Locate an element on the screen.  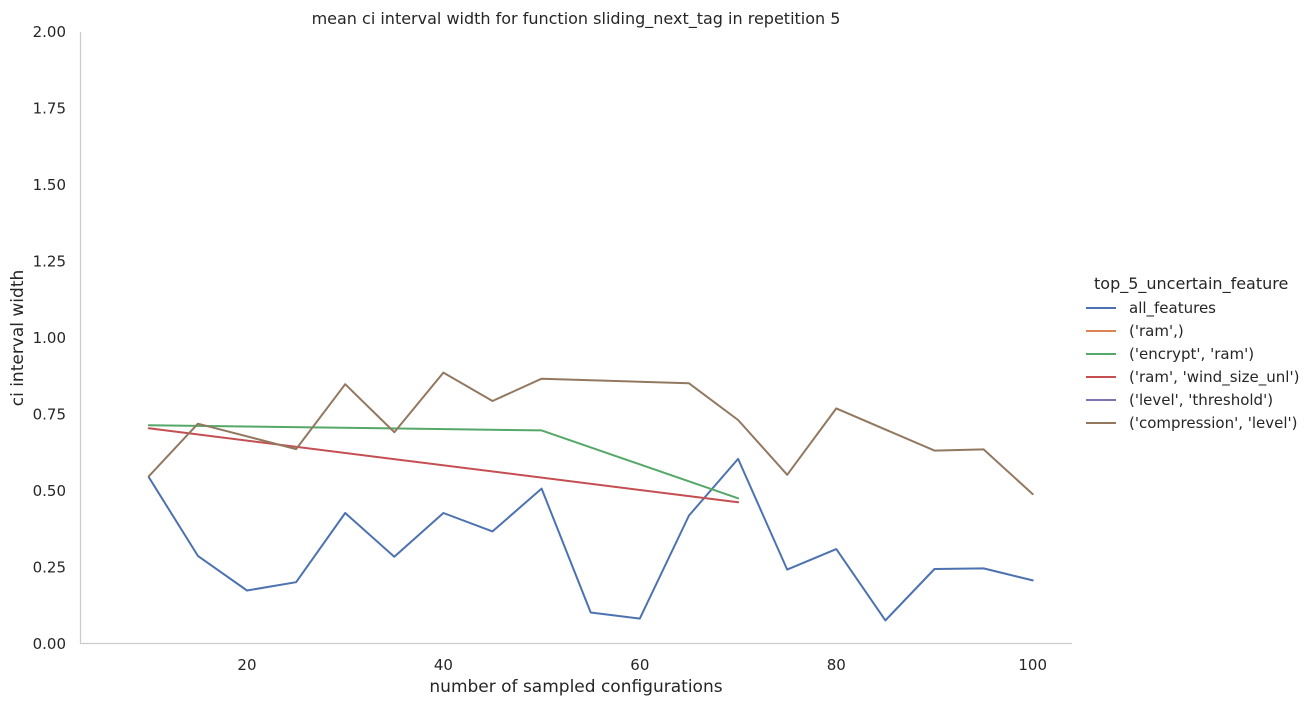
y-tick-label: 0.00 is located at coordinates (49, 644).